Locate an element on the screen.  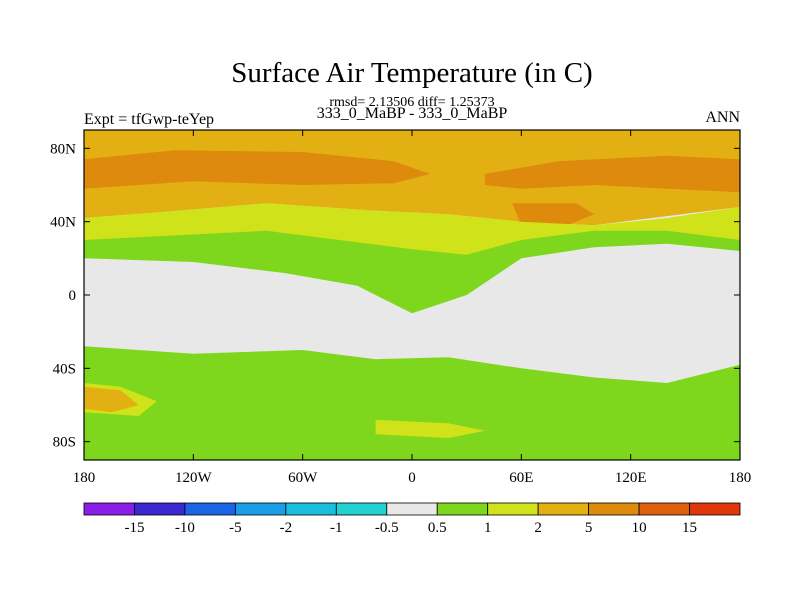
region-north-atlantic-band is located at coordinates (612, 174).